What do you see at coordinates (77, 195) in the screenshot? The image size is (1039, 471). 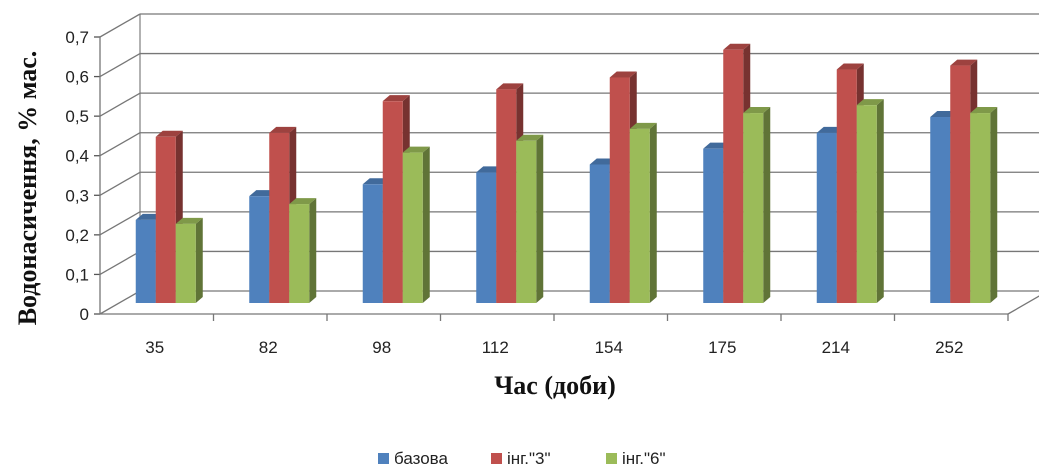 I see `y-tick-label: 0,3` at bounding box center [77, 195].